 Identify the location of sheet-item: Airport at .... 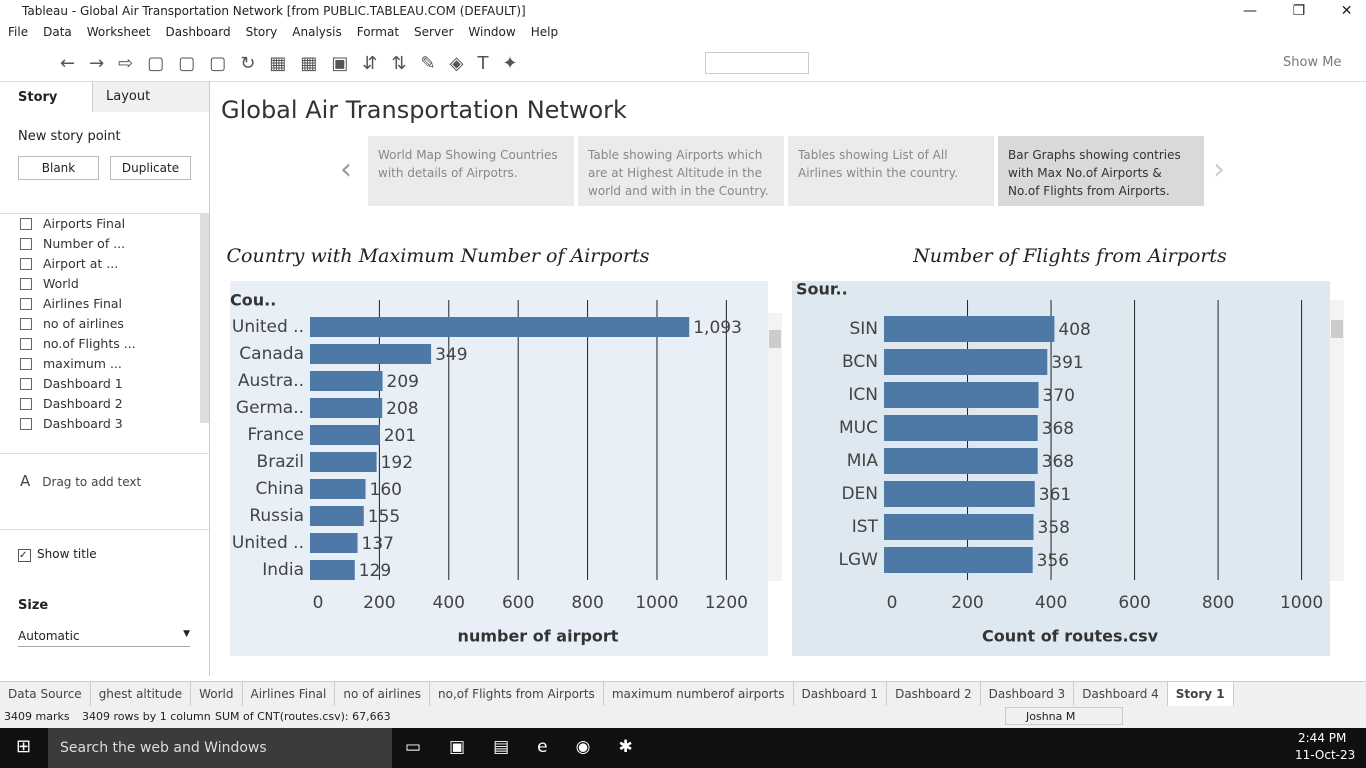
(100, 264).